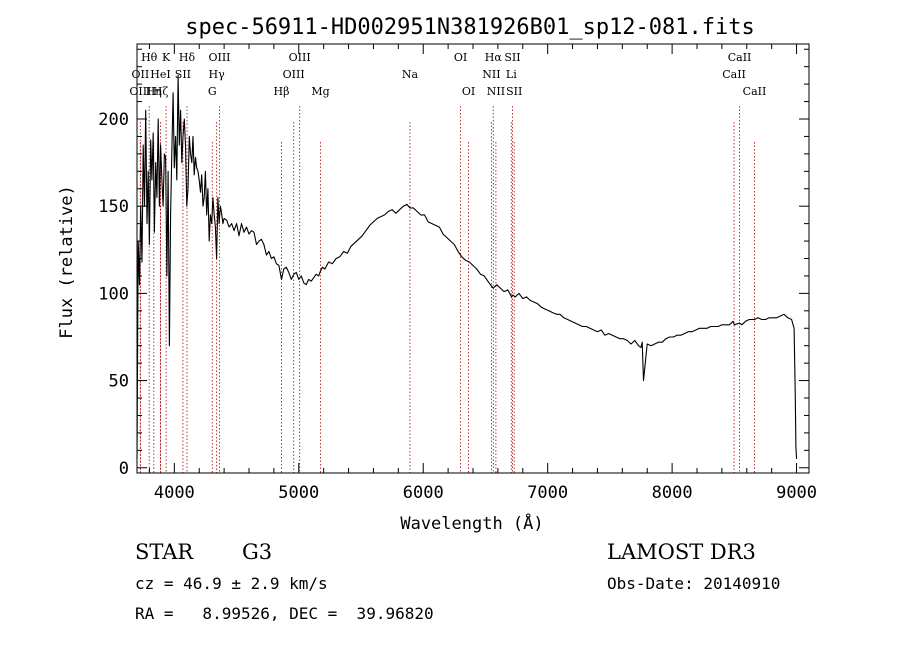 Image resolution: width=900 pixels, height=649 pixels. What do you see at coordinates (149, 57) in the screenshot?
I see `line-label-0: Hθ` at bounding box center [149, 57].